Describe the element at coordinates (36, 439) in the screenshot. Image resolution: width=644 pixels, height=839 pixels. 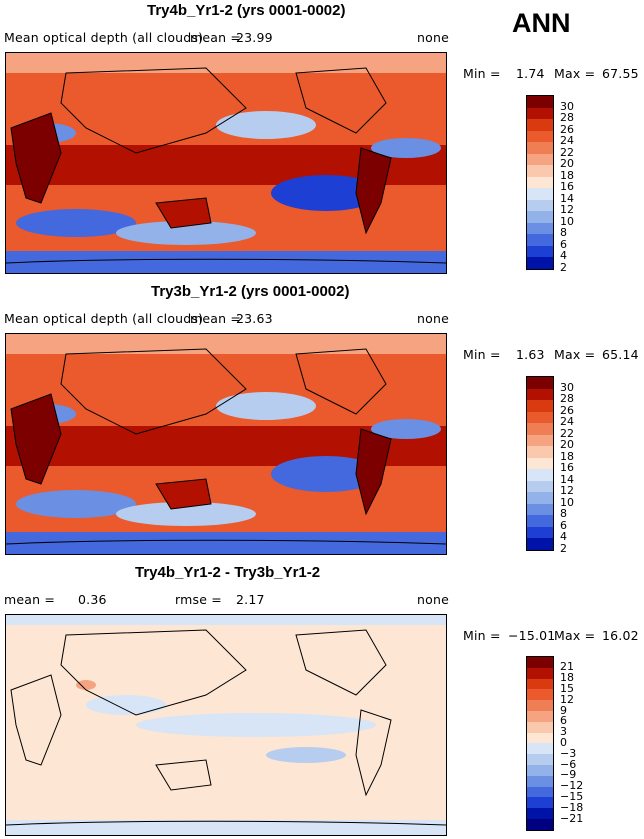
I see `panel-2-africa-outline` at that location.